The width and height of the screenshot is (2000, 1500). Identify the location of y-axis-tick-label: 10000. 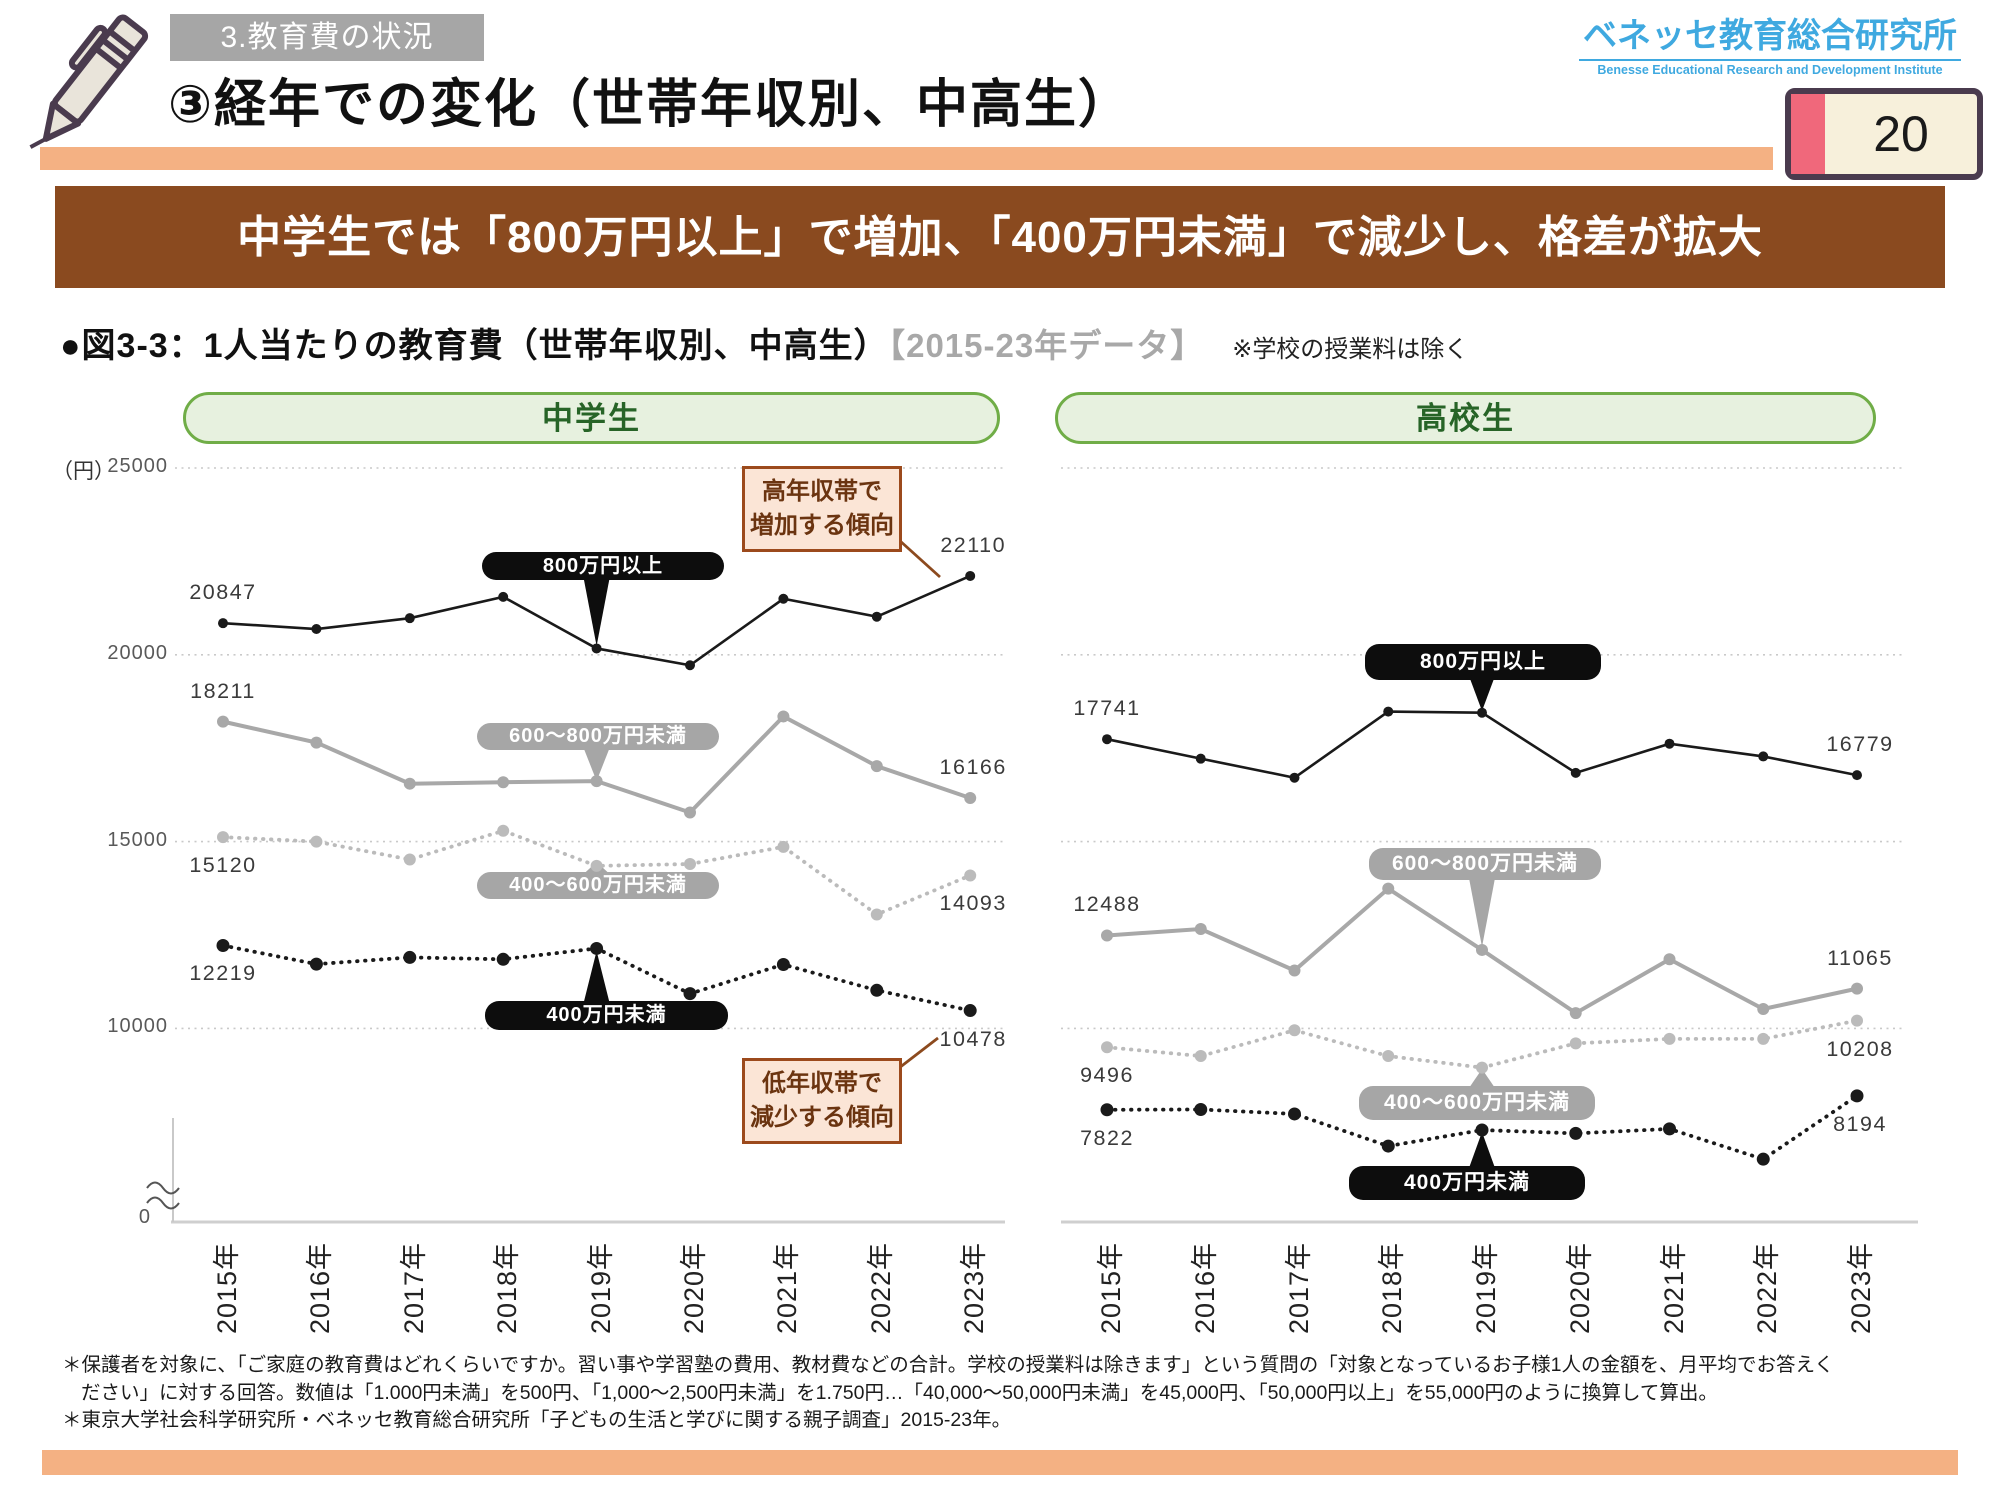
(137, 1026).